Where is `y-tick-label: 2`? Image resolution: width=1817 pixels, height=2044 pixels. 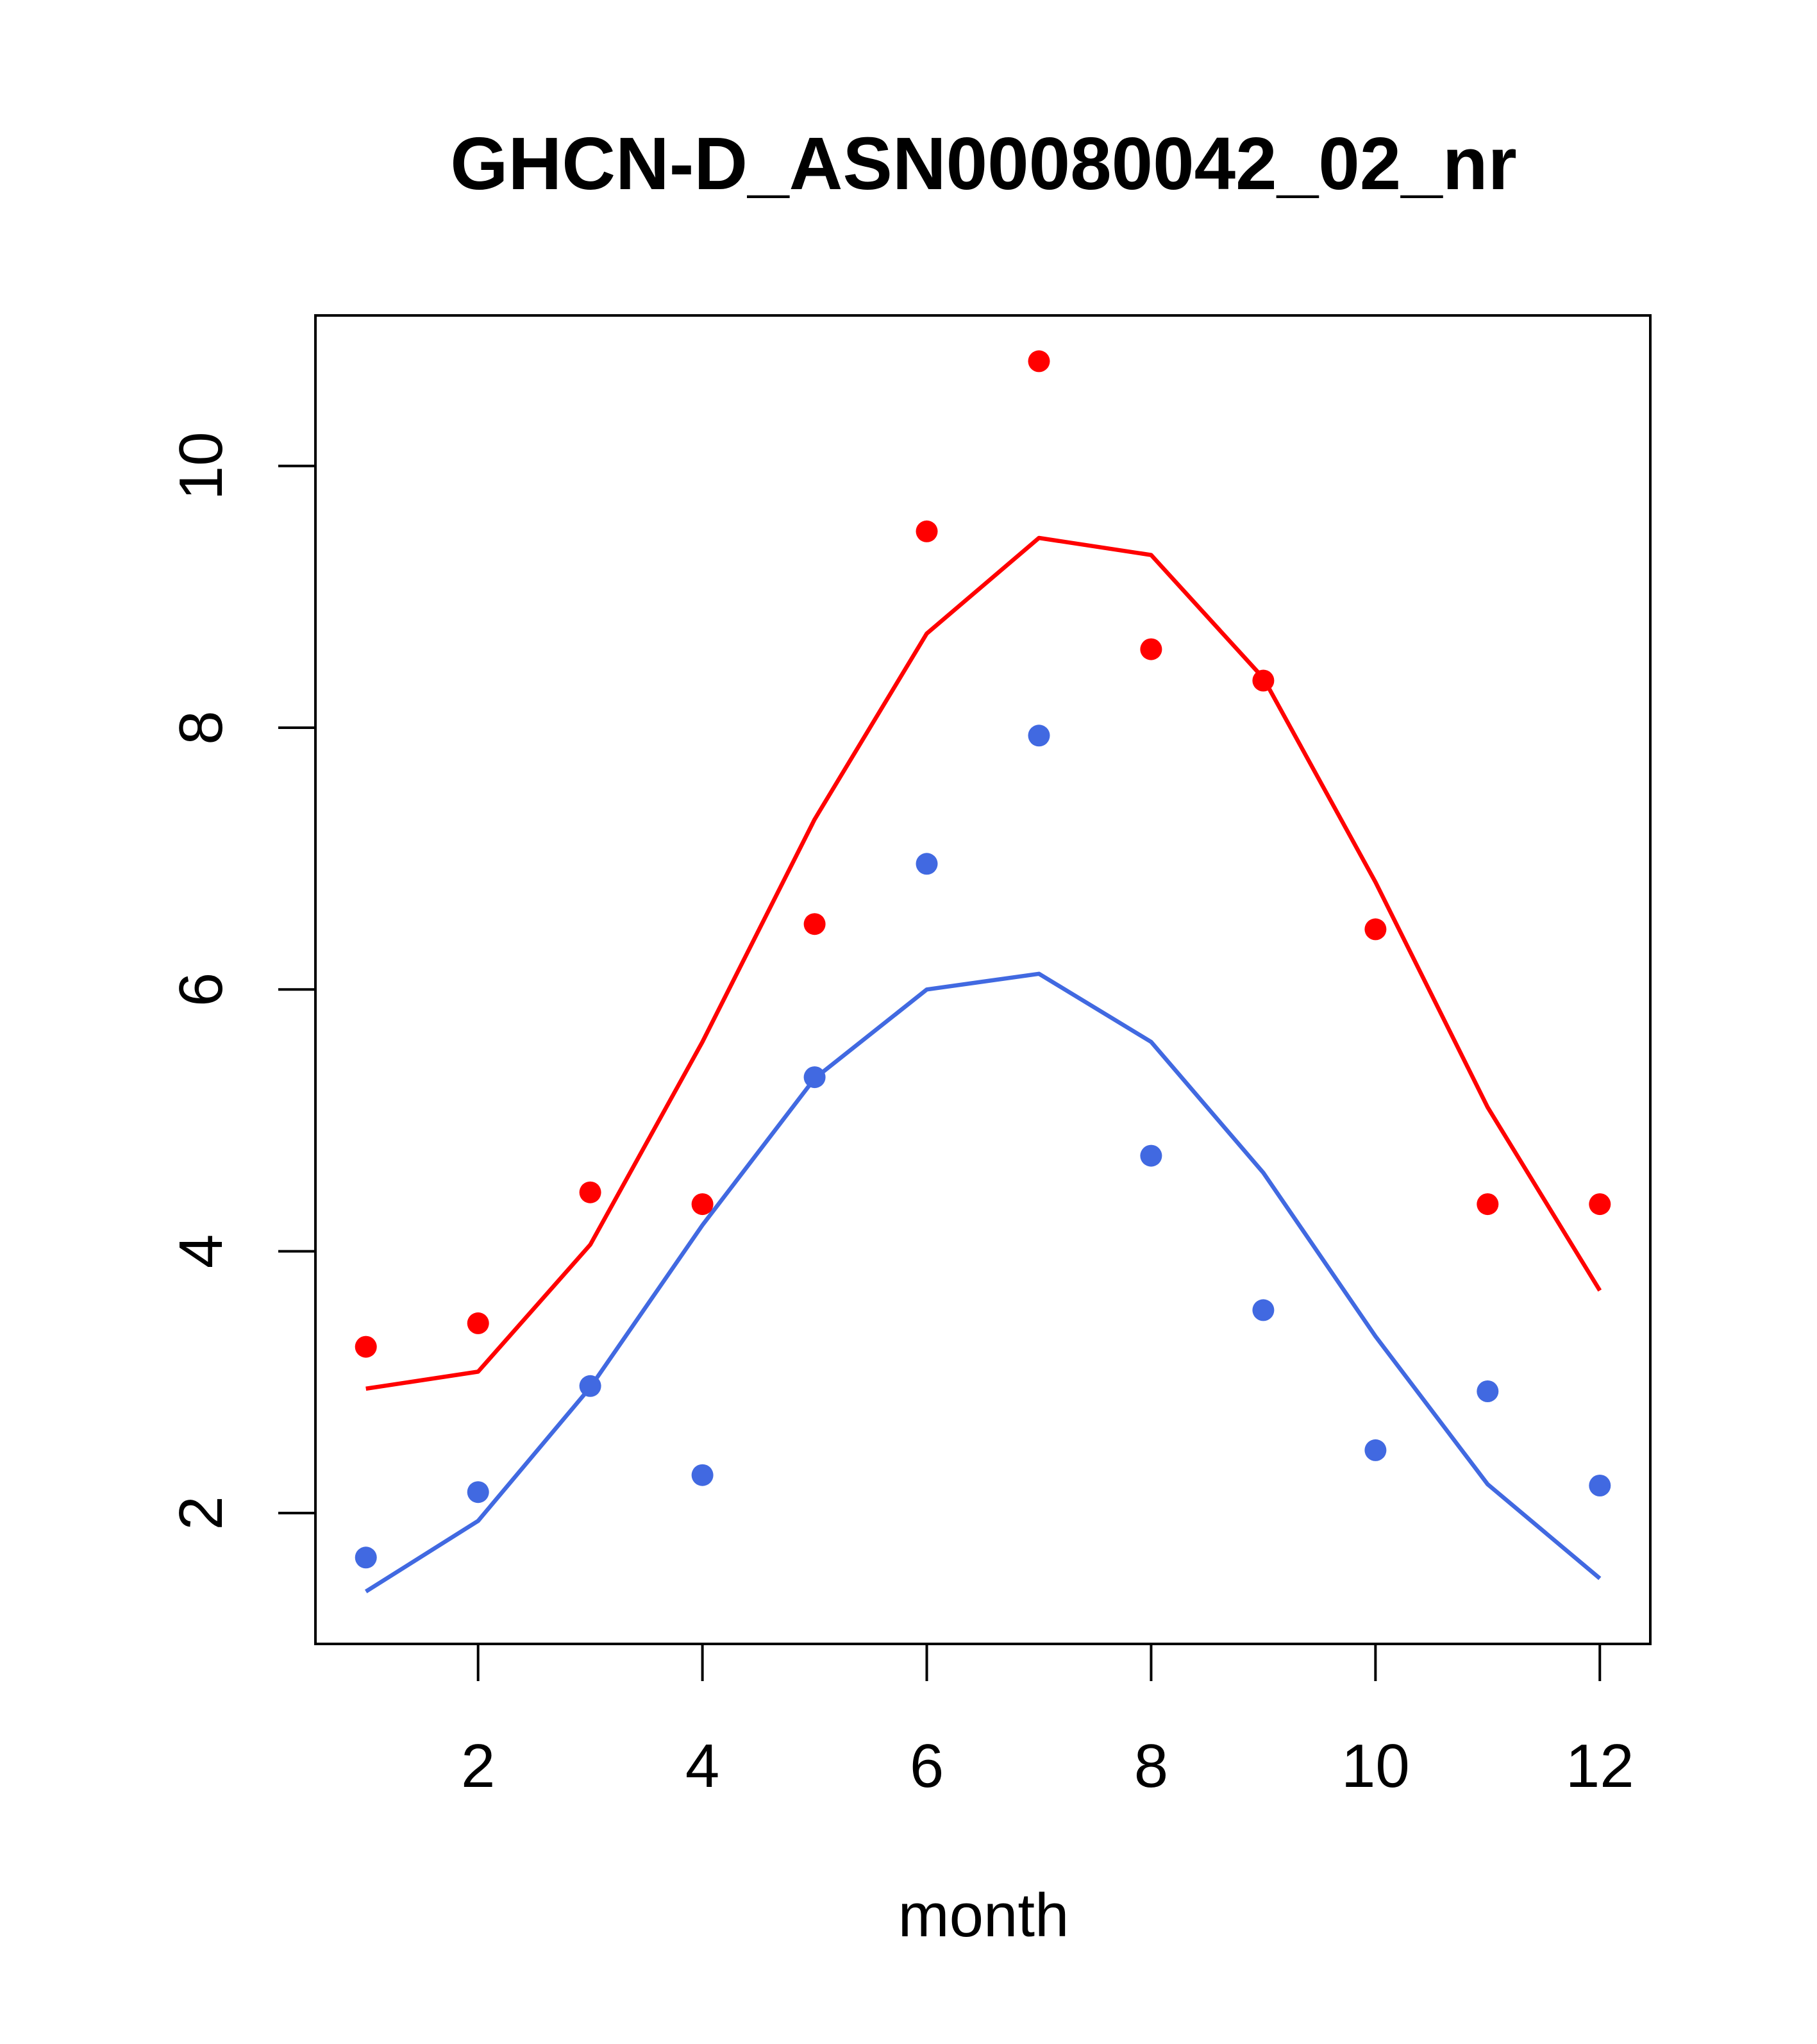 y-tick-label: 2 is located at coordinates (201, 1513).